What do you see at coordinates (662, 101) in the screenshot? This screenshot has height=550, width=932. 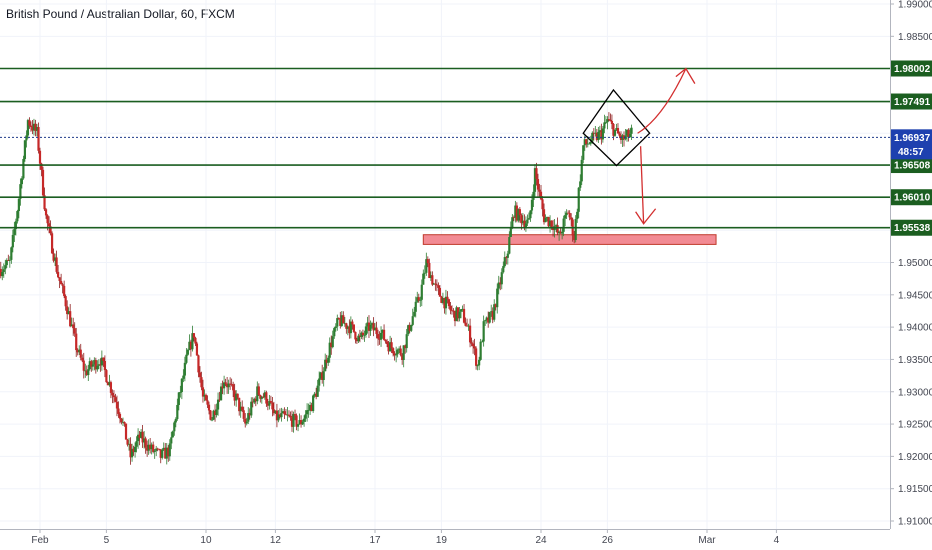 I see `up-arrow-curve` at bounding box center [662, 101].